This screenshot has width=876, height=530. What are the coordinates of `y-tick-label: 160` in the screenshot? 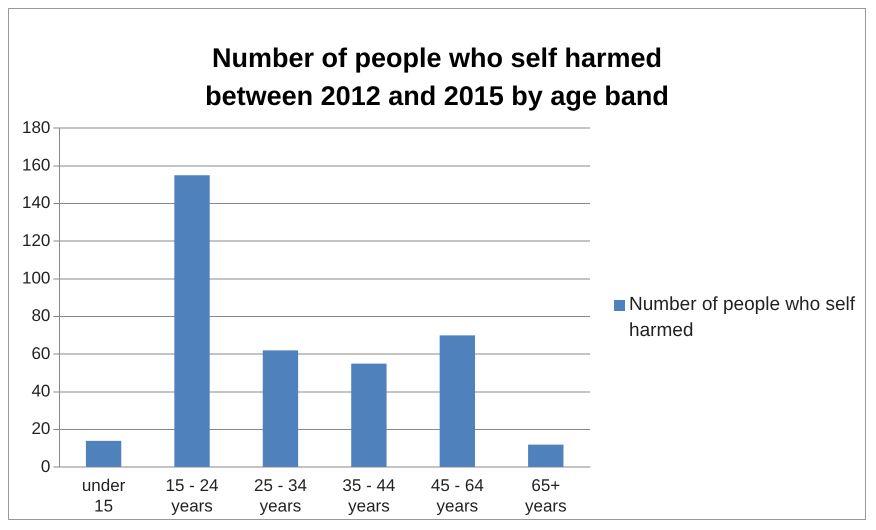 It's located at (36, 165).